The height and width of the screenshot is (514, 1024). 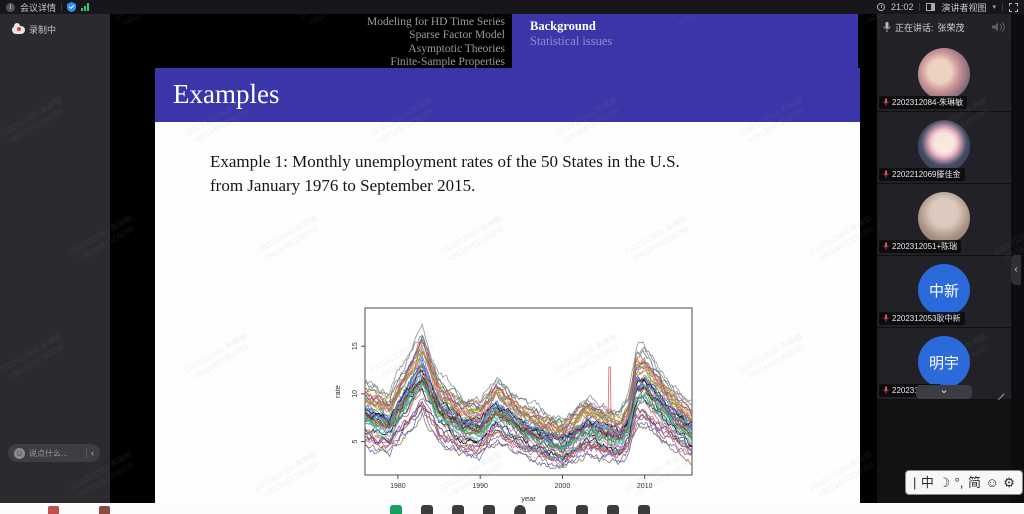 I want to click on header-section-title: Background, so click(x=563, y=26).